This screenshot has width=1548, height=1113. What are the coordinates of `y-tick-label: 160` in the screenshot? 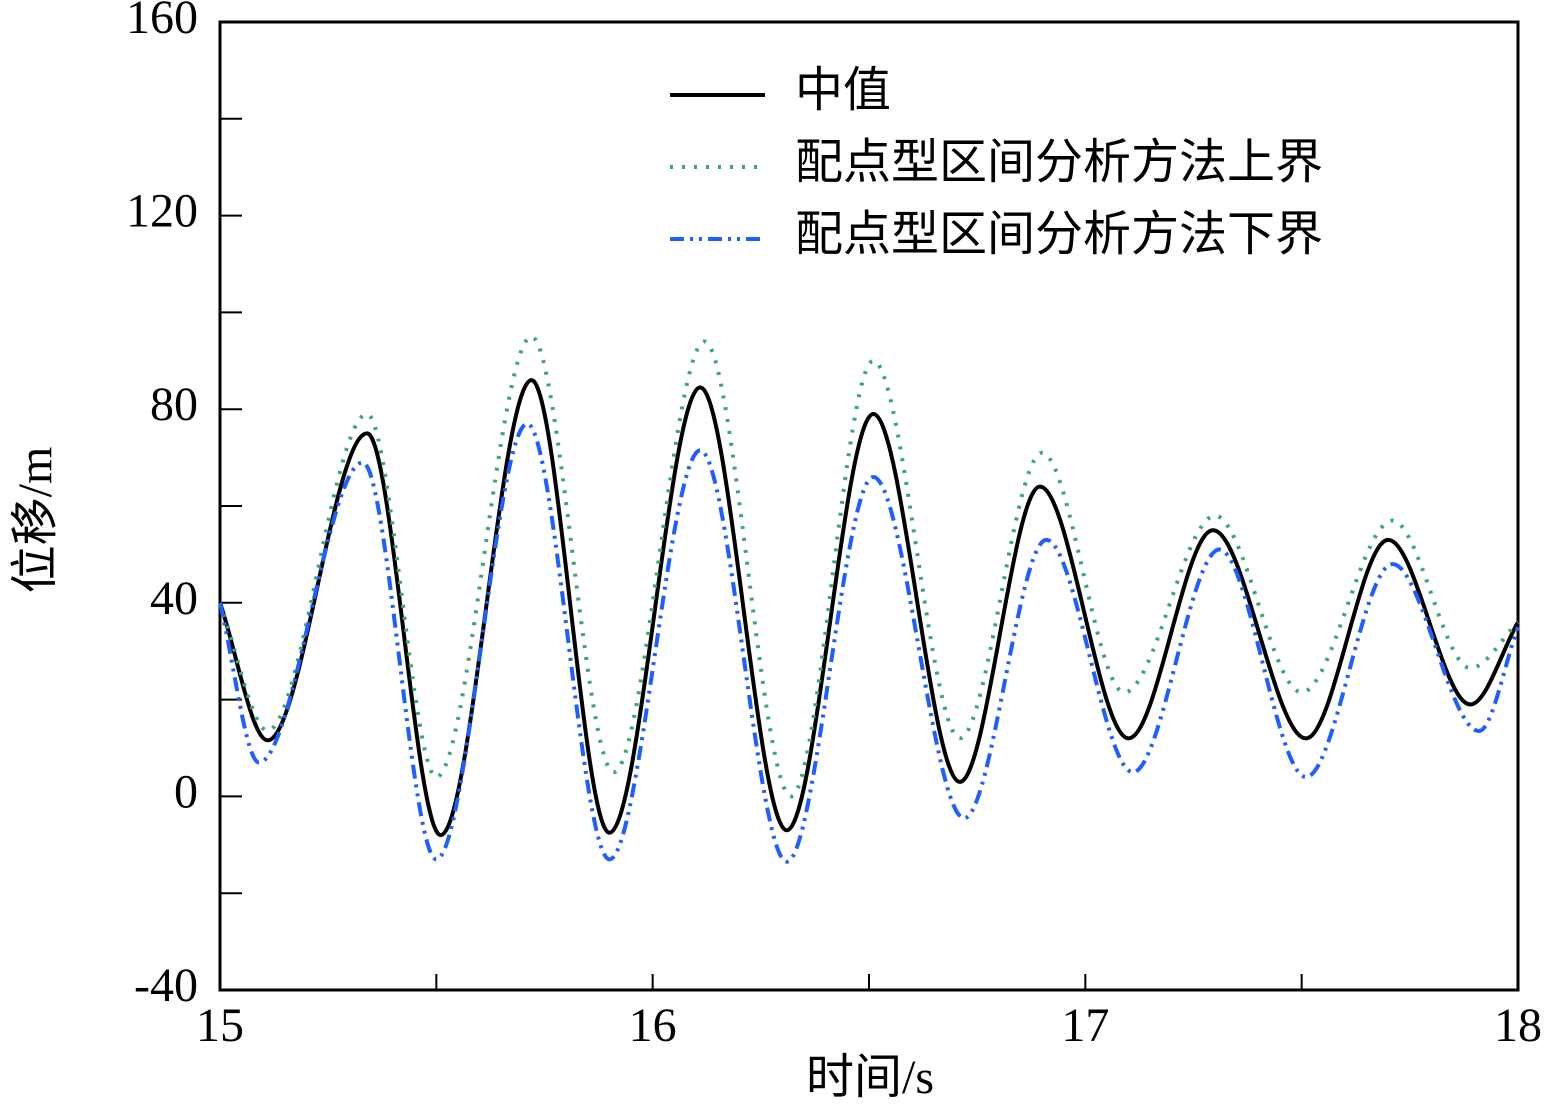 It's located at (162, 22).